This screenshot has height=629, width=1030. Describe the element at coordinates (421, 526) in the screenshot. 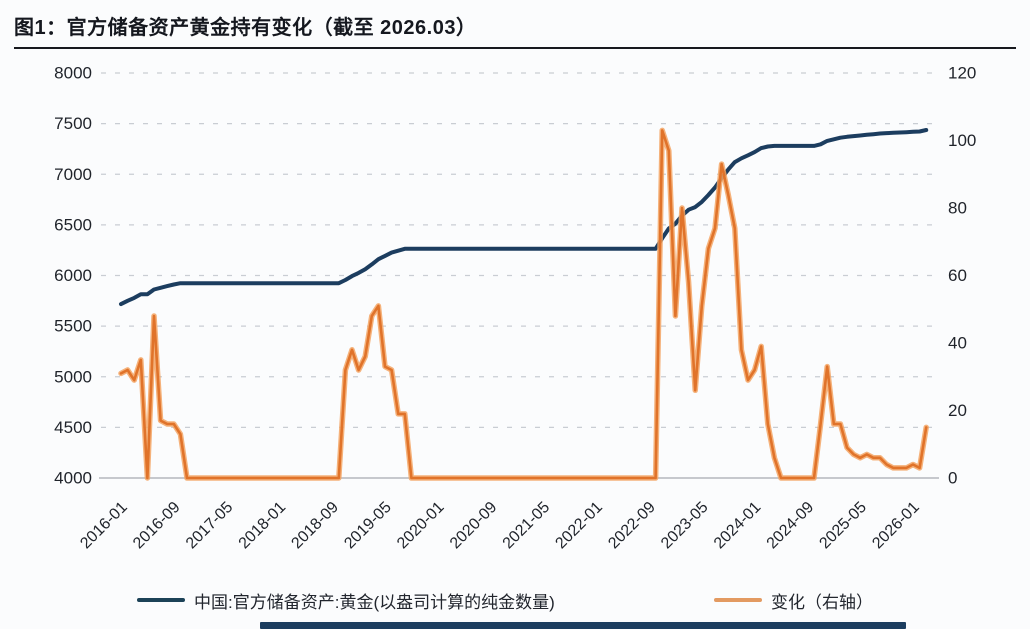

I see `x-axis-tick-label: 2020-01` at that location.